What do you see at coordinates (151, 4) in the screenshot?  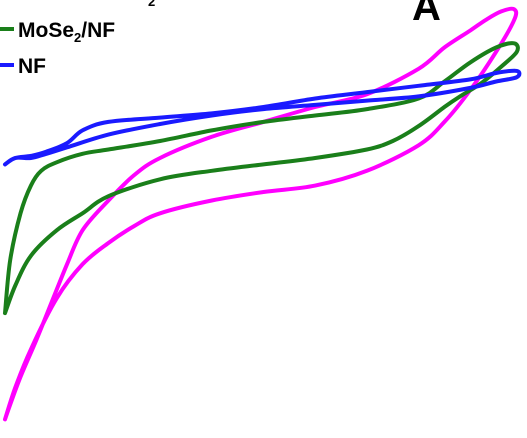 I see `legend-partial-subscript: 2` at bounding box center [151, 4].